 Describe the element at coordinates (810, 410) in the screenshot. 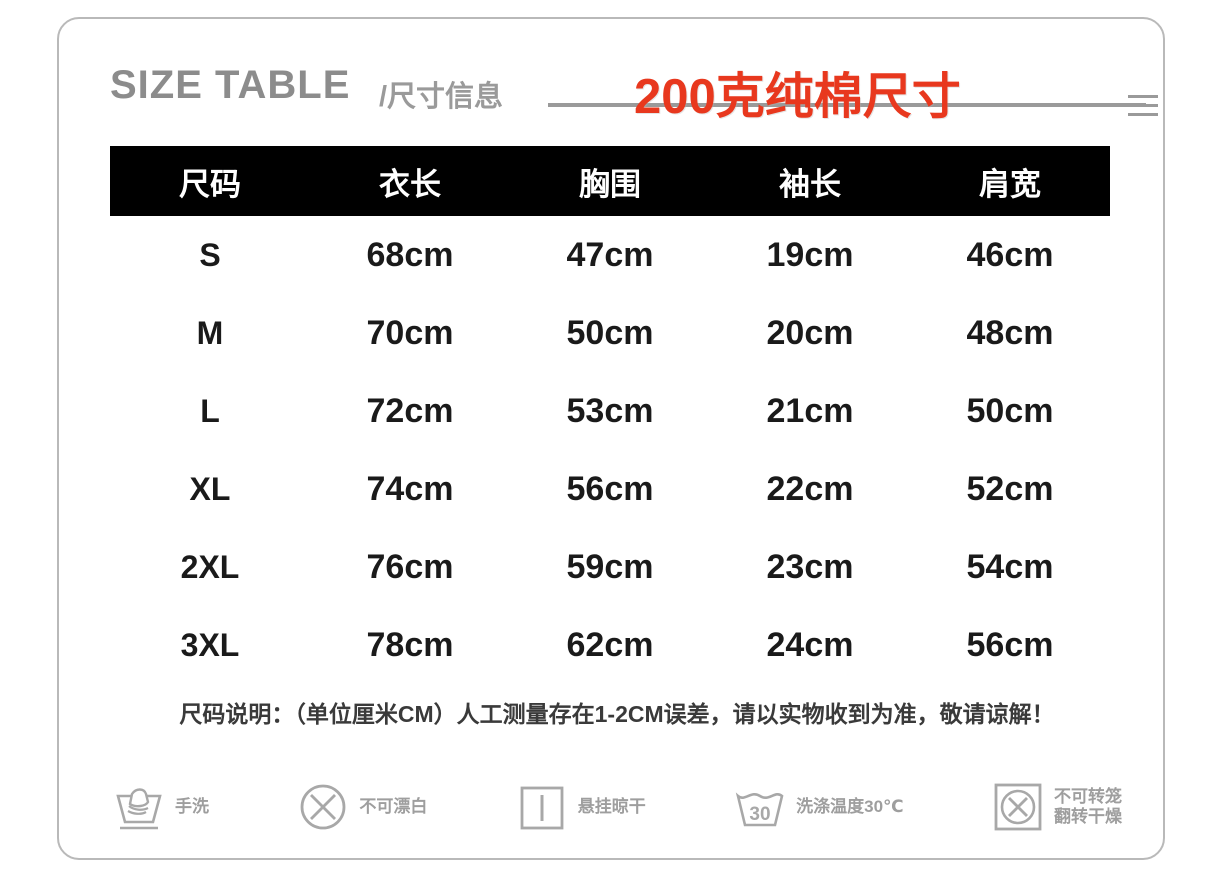

I see `cell-sleeve: 21cm` at that location.